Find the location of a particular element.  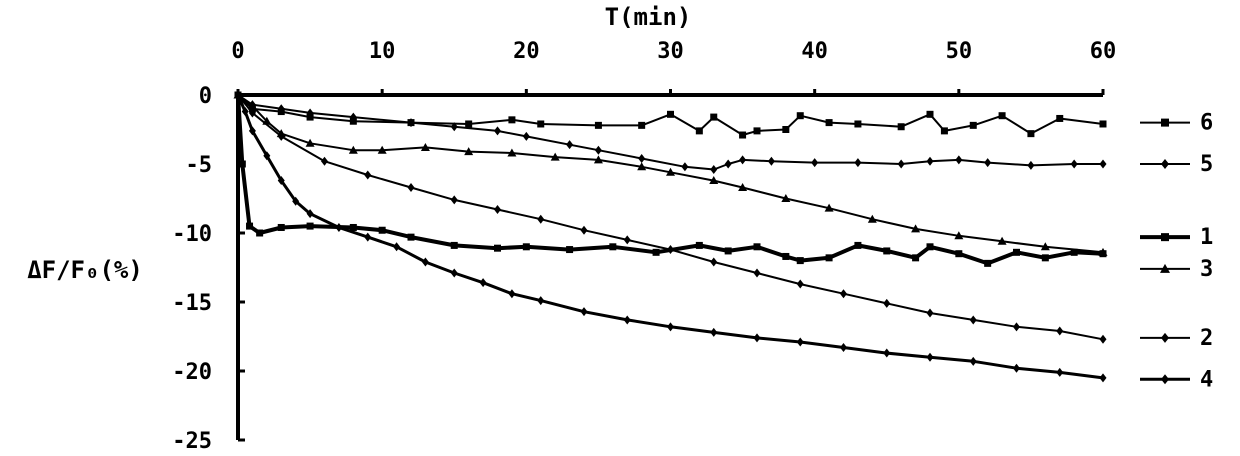

legend-label: 6 is located at coordinates (1206, 123).